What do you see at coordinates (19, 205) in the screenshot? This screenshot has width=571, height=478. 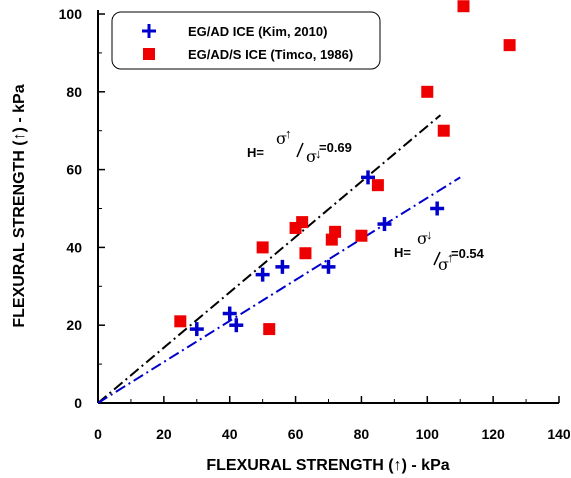 I see `y-axis-title: FLEXURAL STRENGTH (↑) - kPa` at bounding box center [19, 205].